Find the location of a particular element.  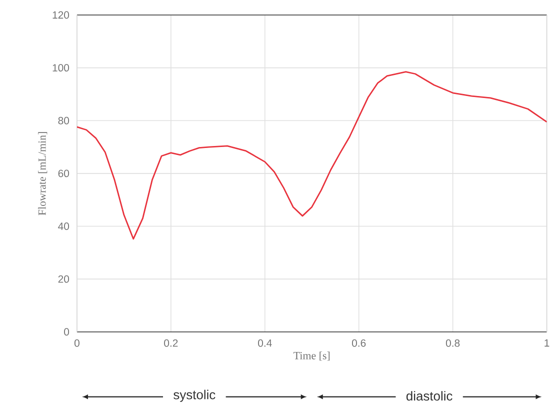

y-axis-title: Flowrate [mL/min] is located at coordinates (43, 174).